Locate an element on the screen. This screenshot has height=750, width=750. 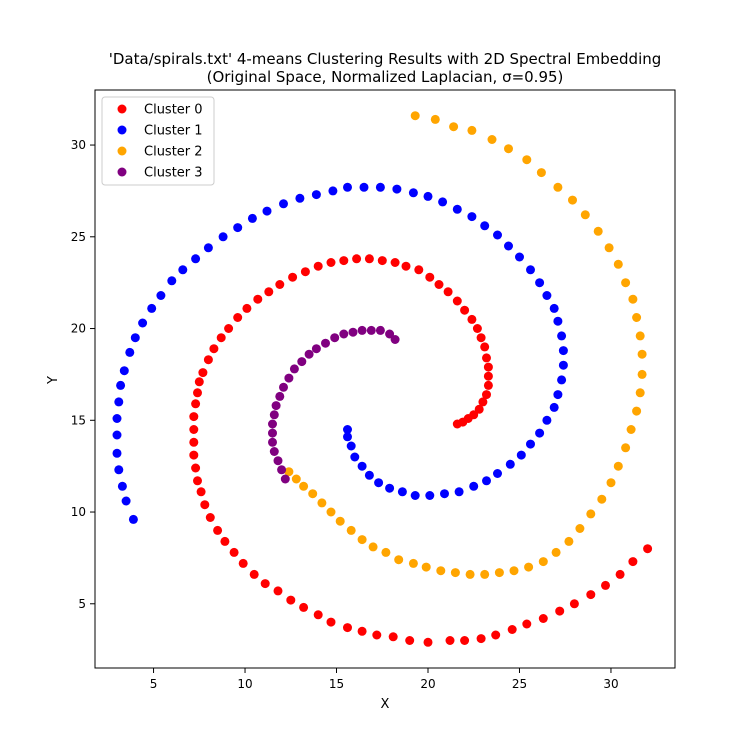
y-tick-label: 20 is located at coordinates (78, 329).